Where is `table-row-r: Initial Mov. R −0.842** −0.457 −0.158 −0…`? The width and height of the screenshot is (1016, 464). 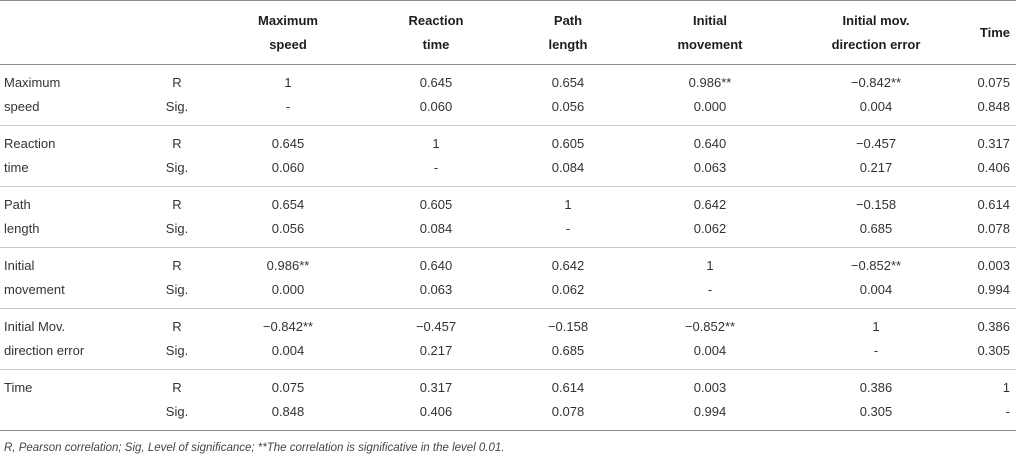 table-row-r: Initial Mov. R −0.842** −0.457 −0.158 −0… is located at coordinates (508, 324).